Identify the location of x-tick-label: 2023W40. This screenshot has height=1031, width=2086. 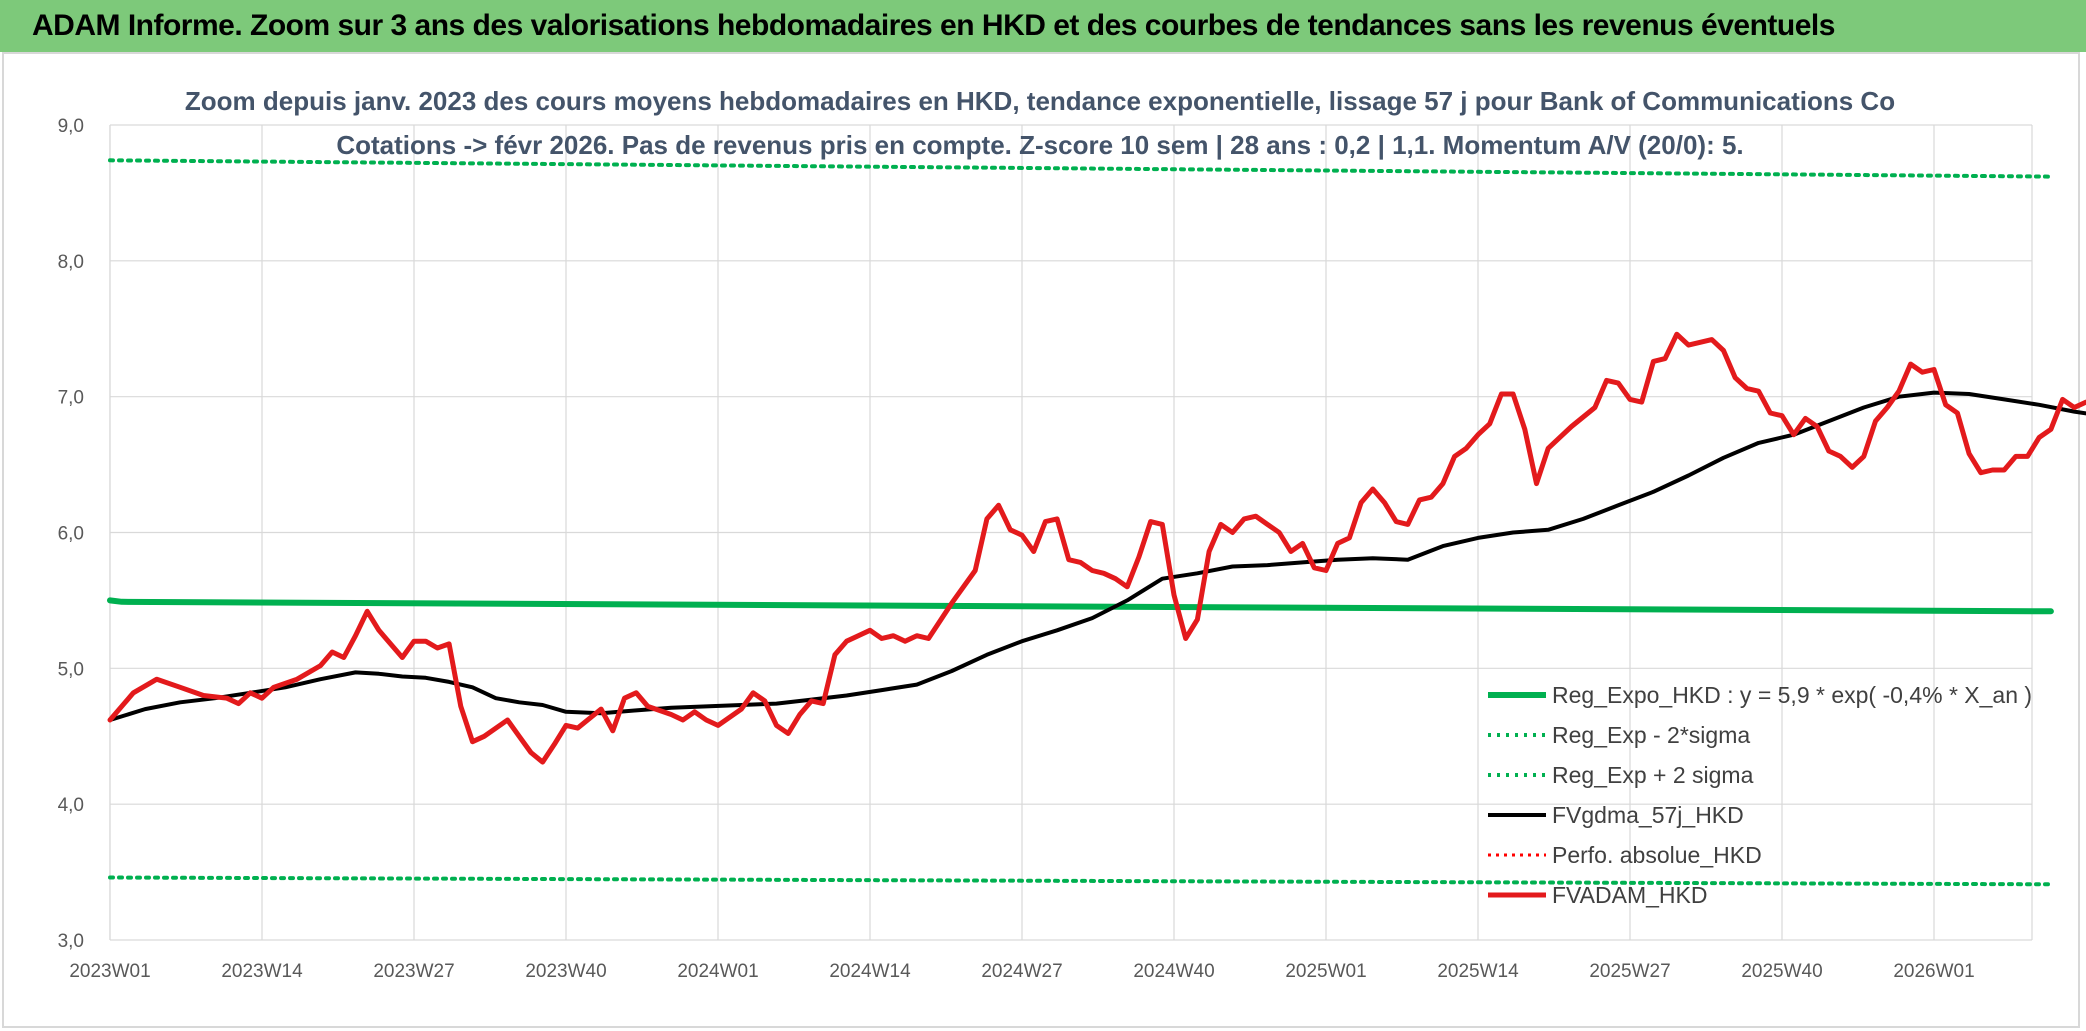
(565, 971).